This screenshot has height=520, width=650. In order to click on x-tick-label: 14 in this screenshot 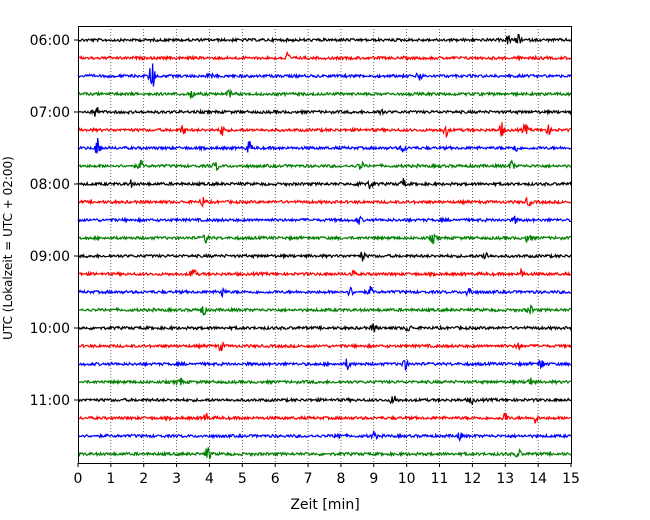, I will do `click(538, 479)`.